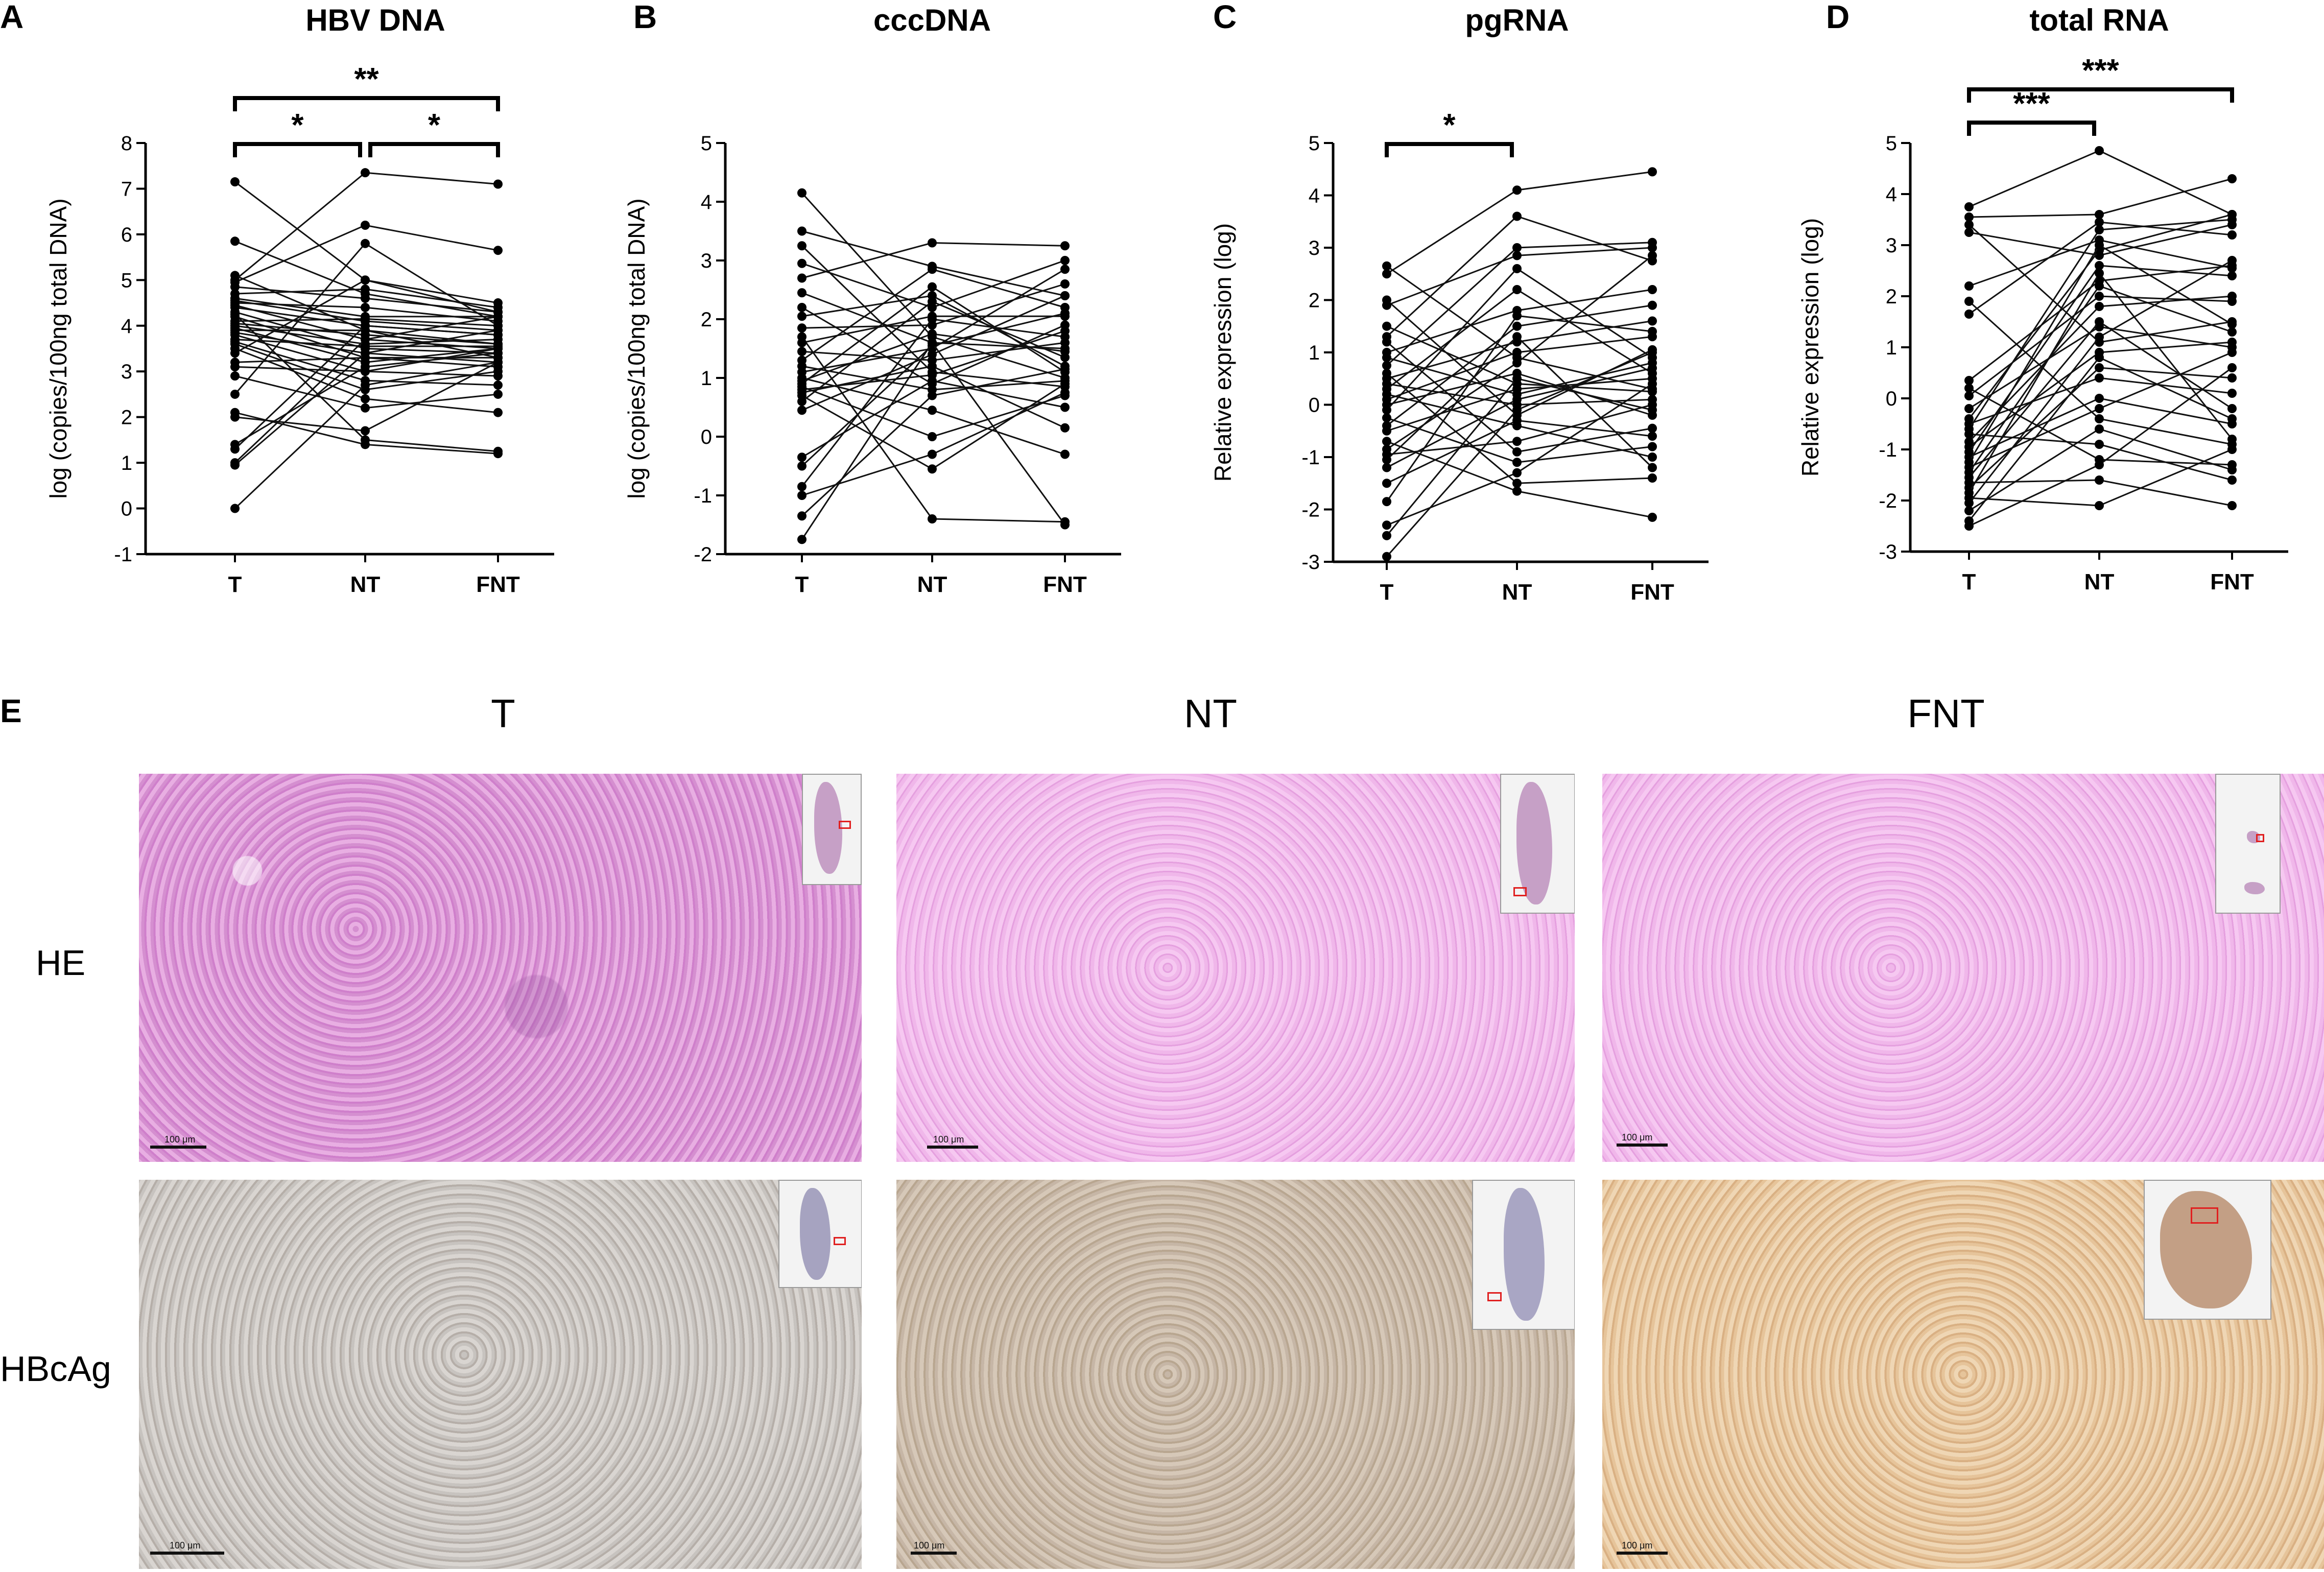 The height and width of the screenshot is (1572, 2324). I want to click on he-tumor-overview-inset, so click(832, 829).